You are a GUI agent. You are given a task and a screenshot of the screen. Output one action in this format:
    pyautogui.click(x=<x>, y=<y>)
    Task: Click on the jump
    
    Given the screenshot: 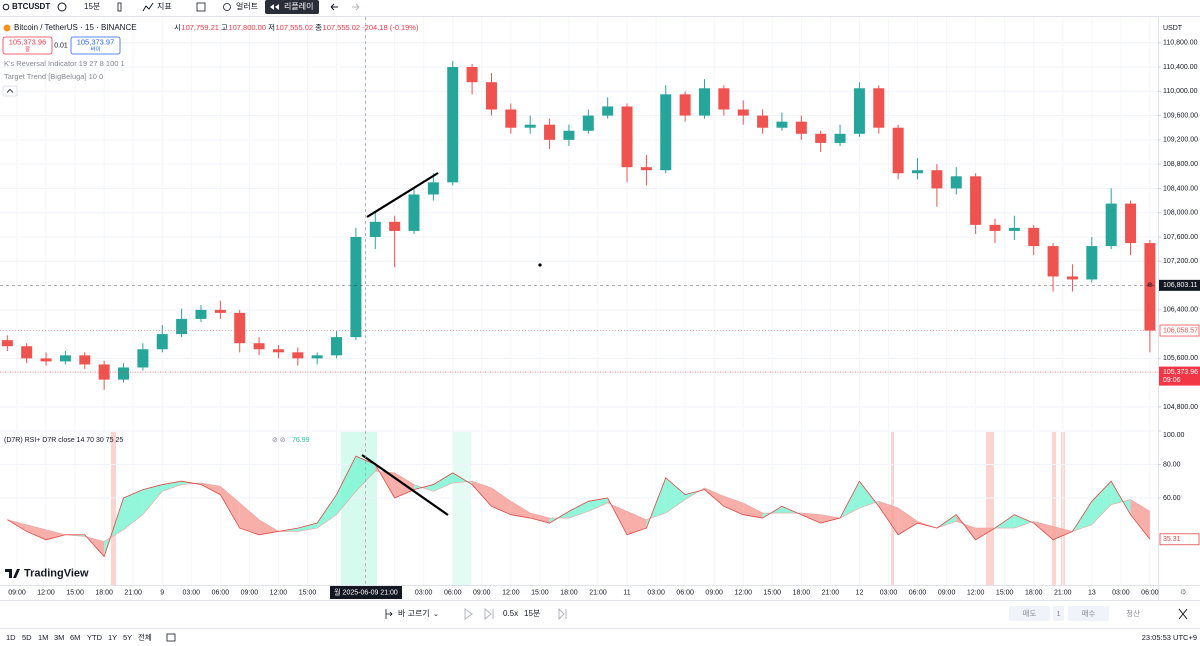 What is the action you would take?
    pyautogui.click(x=562, y=614)
    